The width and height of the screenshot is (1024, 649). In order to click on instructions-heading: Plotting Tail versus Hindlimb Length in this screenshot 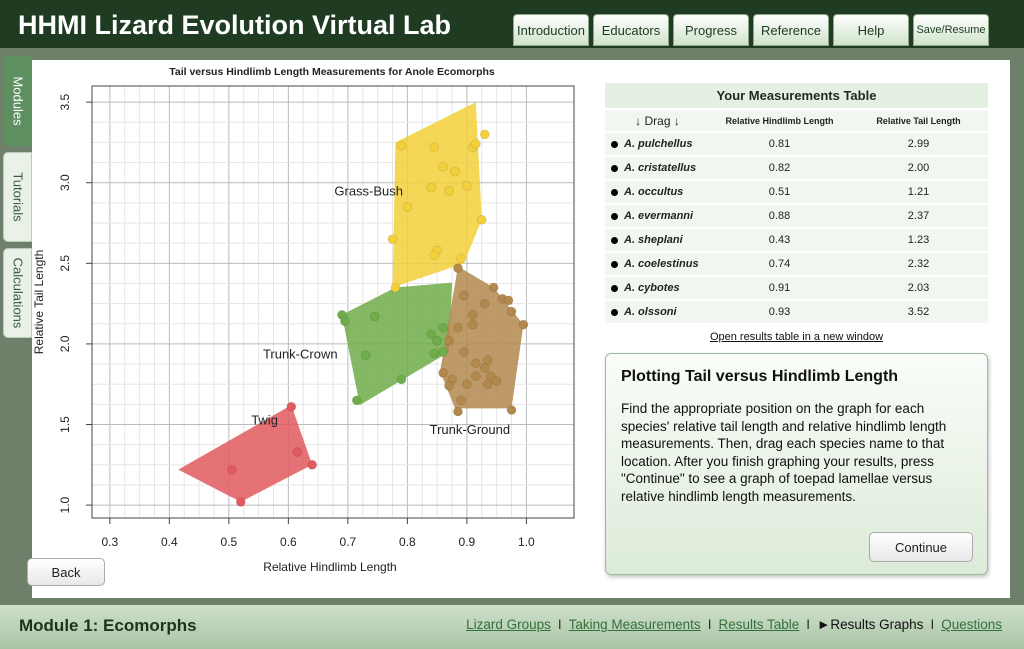, I will do `click(760, 376)`.